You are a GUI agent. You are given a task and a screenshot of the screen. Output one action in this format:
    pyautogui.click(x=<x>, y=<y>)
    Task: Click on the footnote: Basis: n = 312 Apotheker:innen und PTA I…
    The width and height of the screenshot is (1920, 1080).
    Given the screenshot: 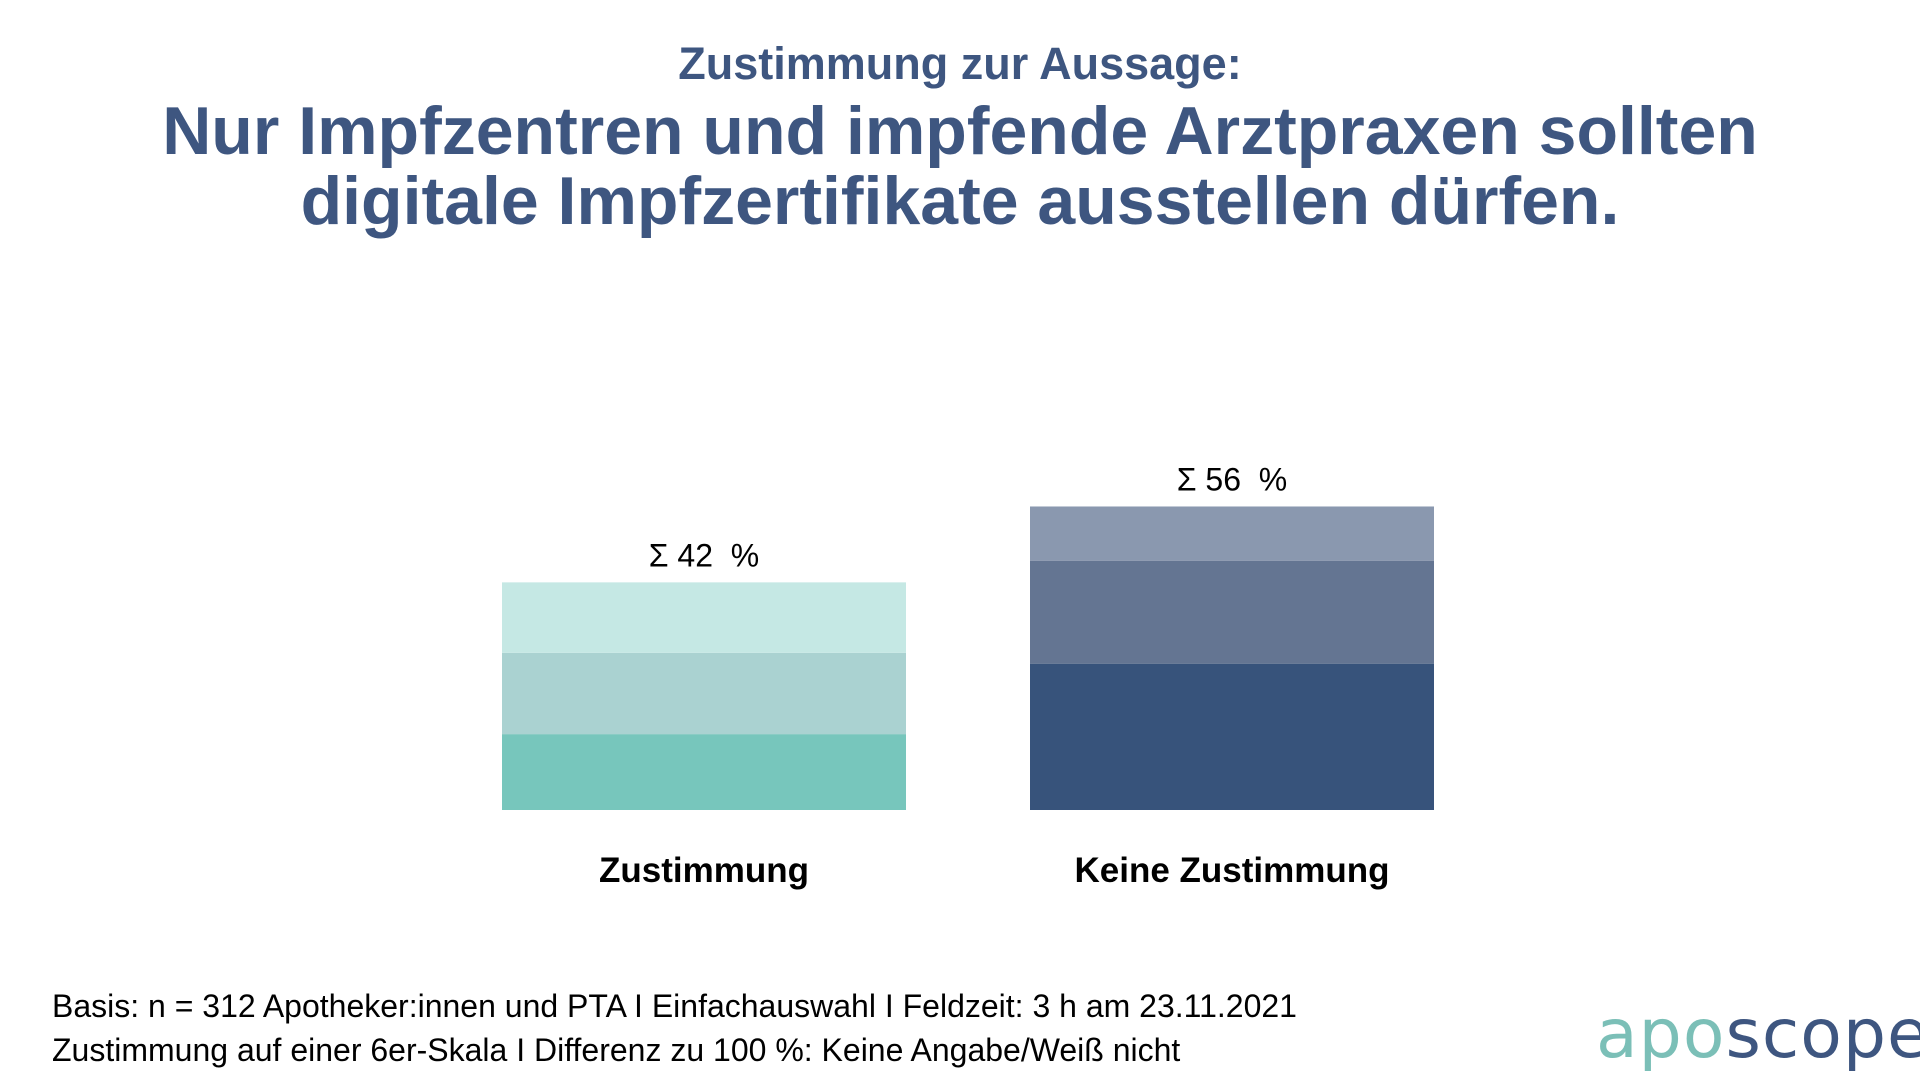 What is the action you would take?
    pyautogui.click(x=674, y=1028)
    